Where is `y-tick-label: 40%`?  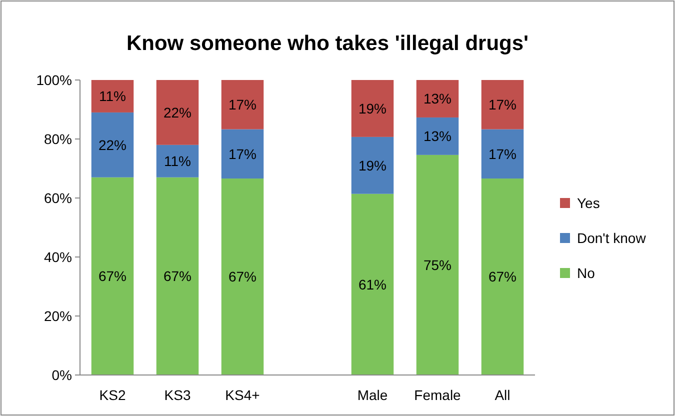 y-tick-label: 40% is located at coordinates (58, 256).